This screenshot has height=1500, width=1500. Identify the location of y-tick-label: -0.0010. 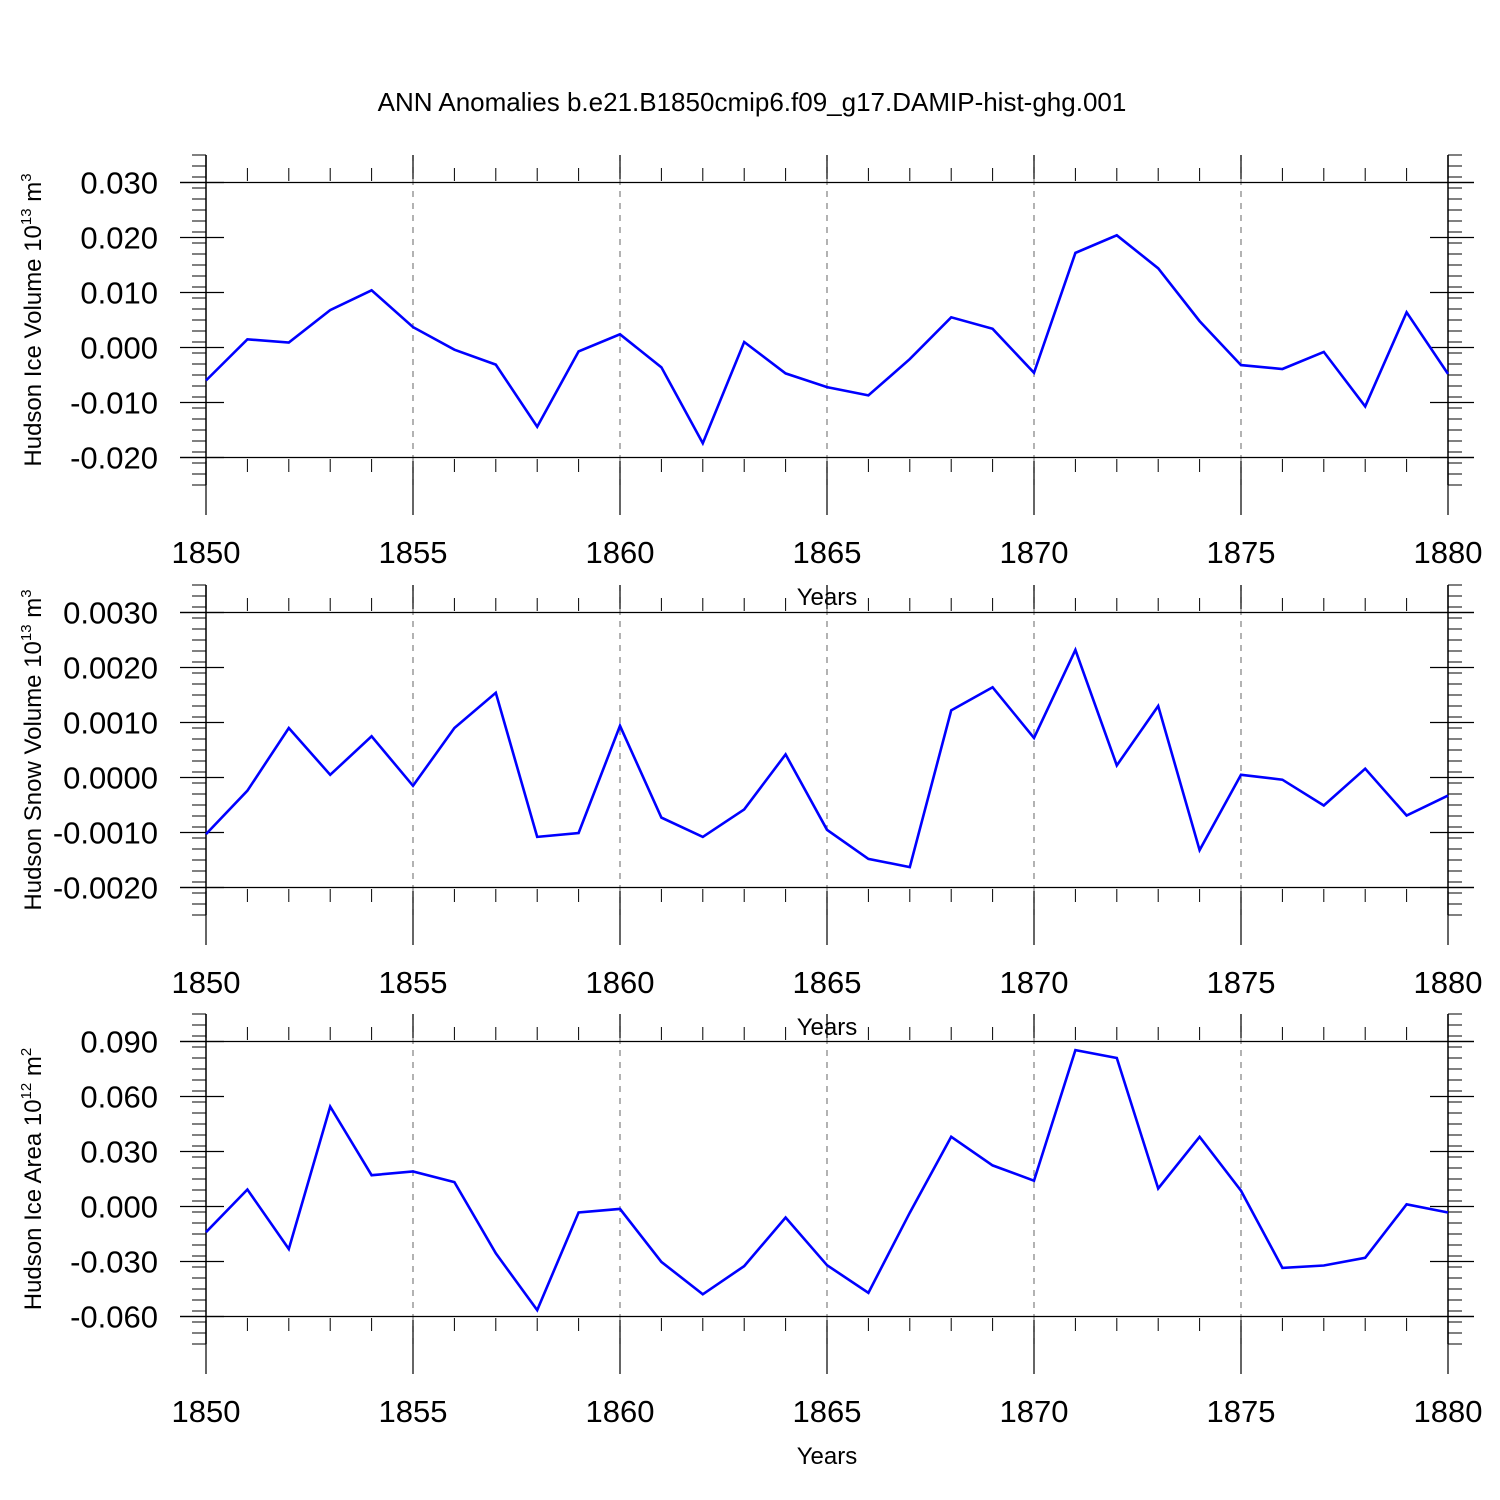
(105, 833).